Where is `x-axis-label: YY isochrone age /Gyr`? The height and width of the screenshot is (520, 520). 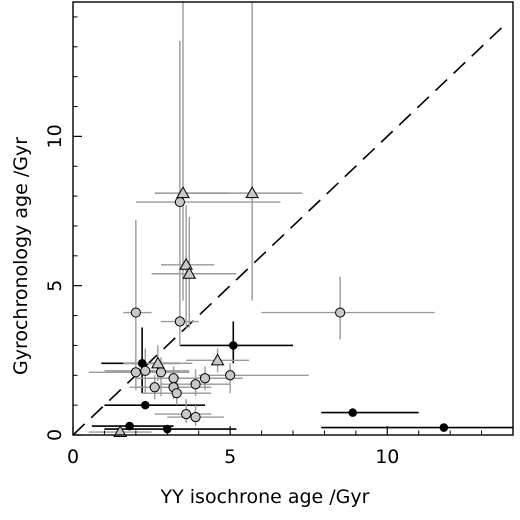
x-axis-label: YY isochrone age /Gyr is located at coordinates (265, 497).